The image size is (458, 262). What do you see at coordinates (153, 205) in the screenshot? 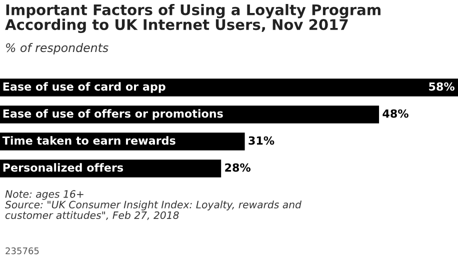
I see `text: Note: ages 16+ Source: "UK Consumer Insight Index: Loyalty, rewards and customer attitudes", Feb 27, 2018` at bounding box center [153, 205].